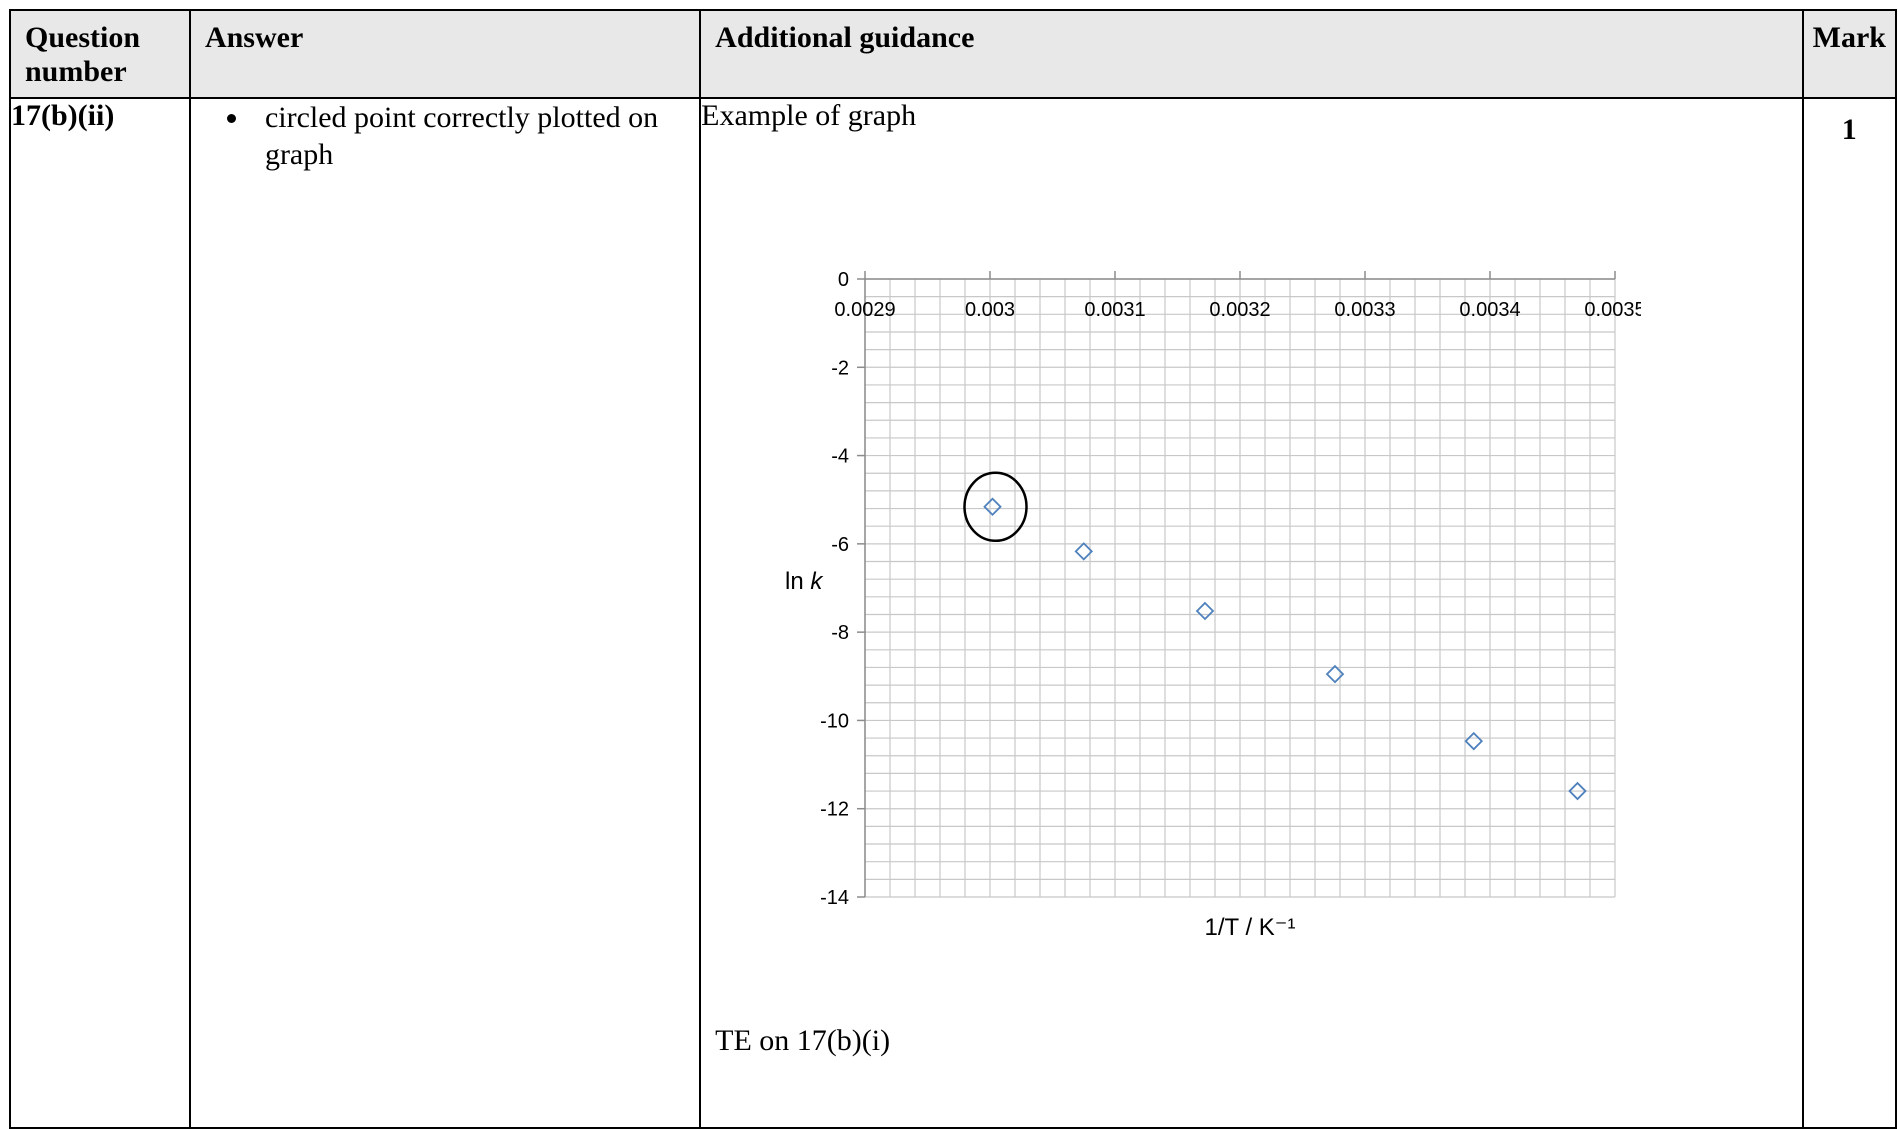  What do you see at coordinates (843, 280) in the screenshot?
I see `y-tick-label: 0` at bounding box center [843, 280].